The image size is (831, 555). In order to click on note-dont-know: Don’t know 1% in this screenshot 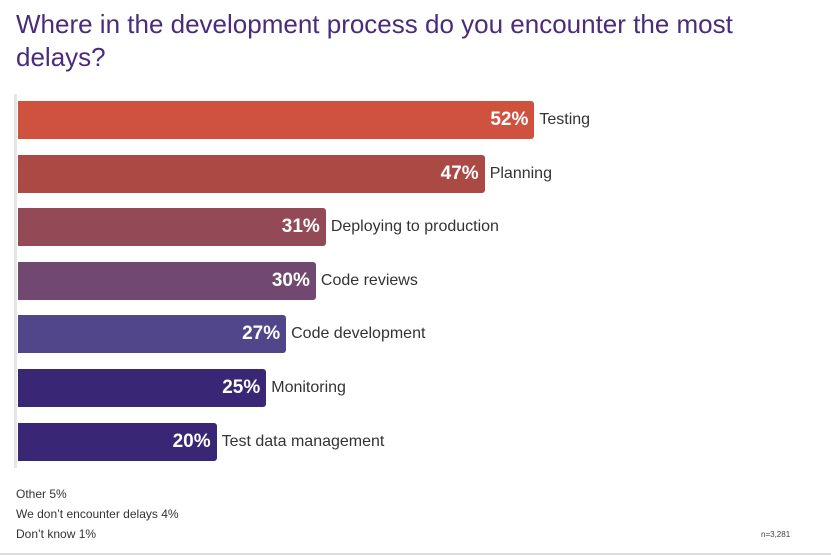, I will do `click(56, 534)`.